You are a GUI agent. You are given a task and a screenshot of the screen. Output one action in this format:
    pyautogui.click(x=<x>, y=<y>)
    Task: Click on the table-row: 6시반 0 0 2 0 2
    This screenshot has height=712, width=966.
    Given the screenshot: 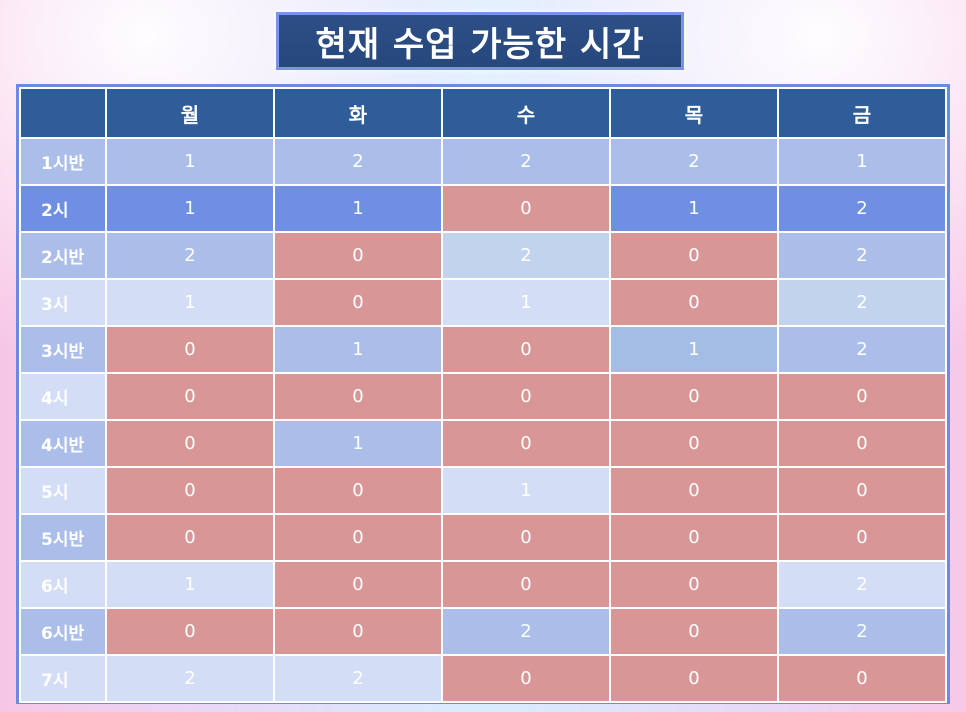 What is the action you would take?
    pyautogui.click(x=483, y=631)
    